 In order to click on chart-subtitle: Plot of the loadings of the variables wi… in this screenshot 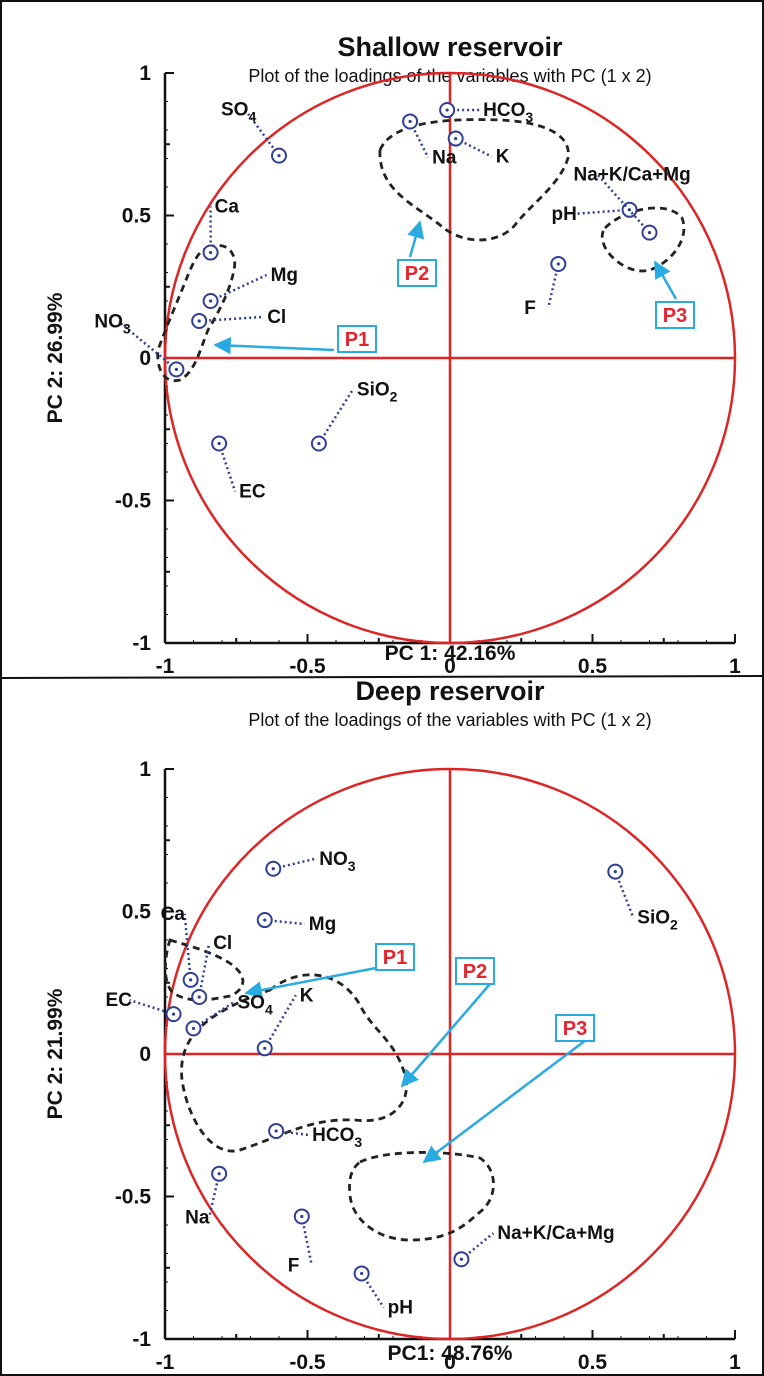, I will do `click(449, 720)`.